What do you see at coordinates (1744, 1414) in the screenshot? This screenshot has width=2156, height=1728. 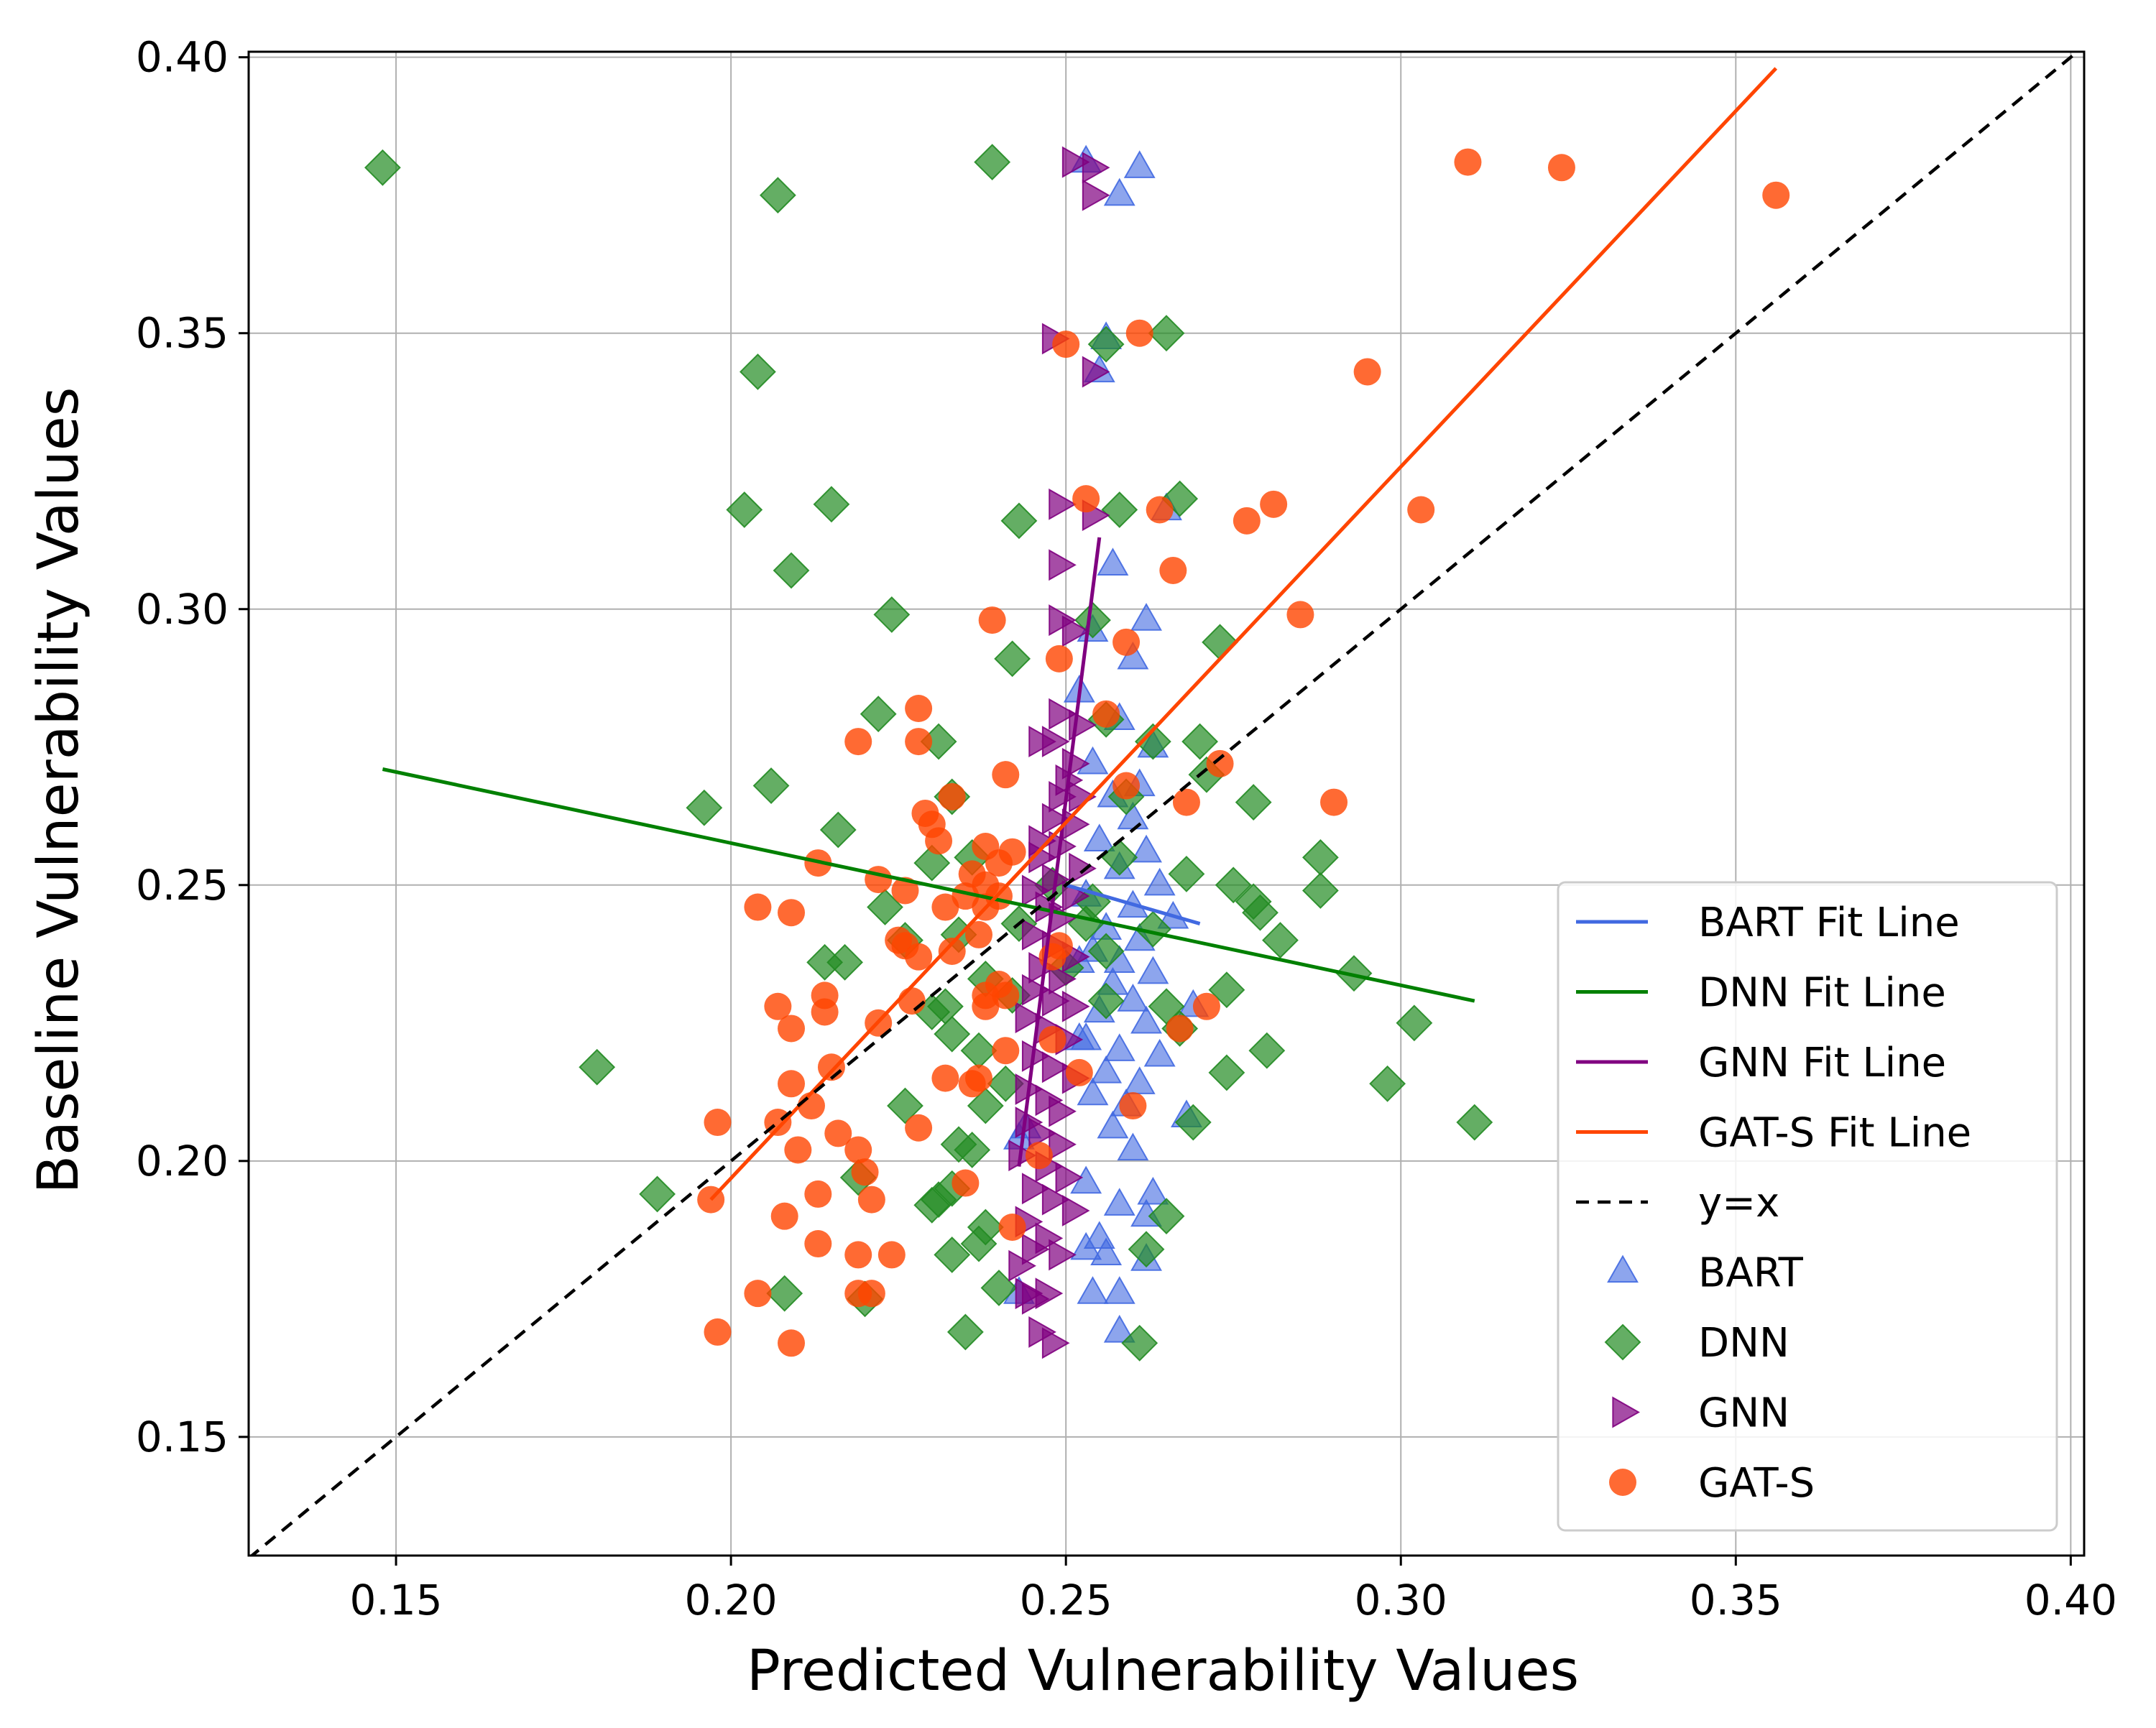 I see `legend-label: GNN` at bounding box center [1744, 1414].